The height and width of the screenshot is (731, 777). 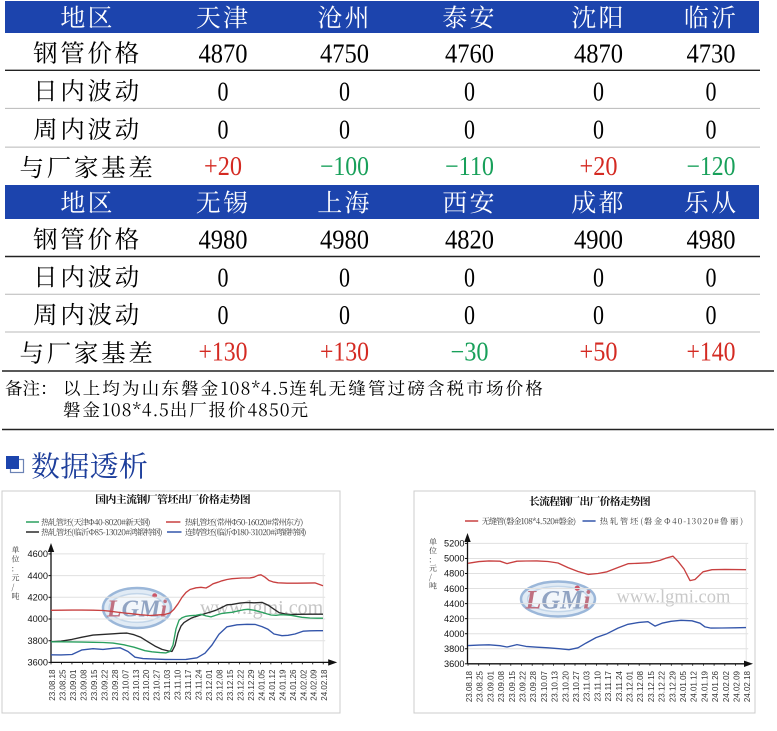 What do you see at coordinates (344, 53) in the screenshot?
I see `svg-text: 4750` at bounding box center [344, 53].